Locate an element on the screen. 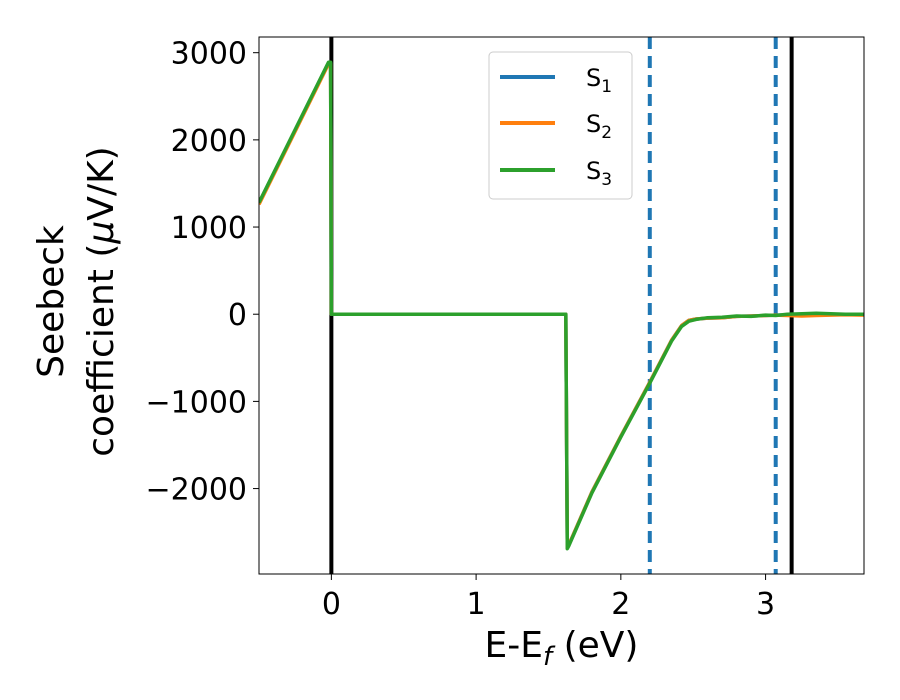 The width and height of the screenshot is (900, 700). legend-entry-s2: S2 is located at coordinates (556, 126).